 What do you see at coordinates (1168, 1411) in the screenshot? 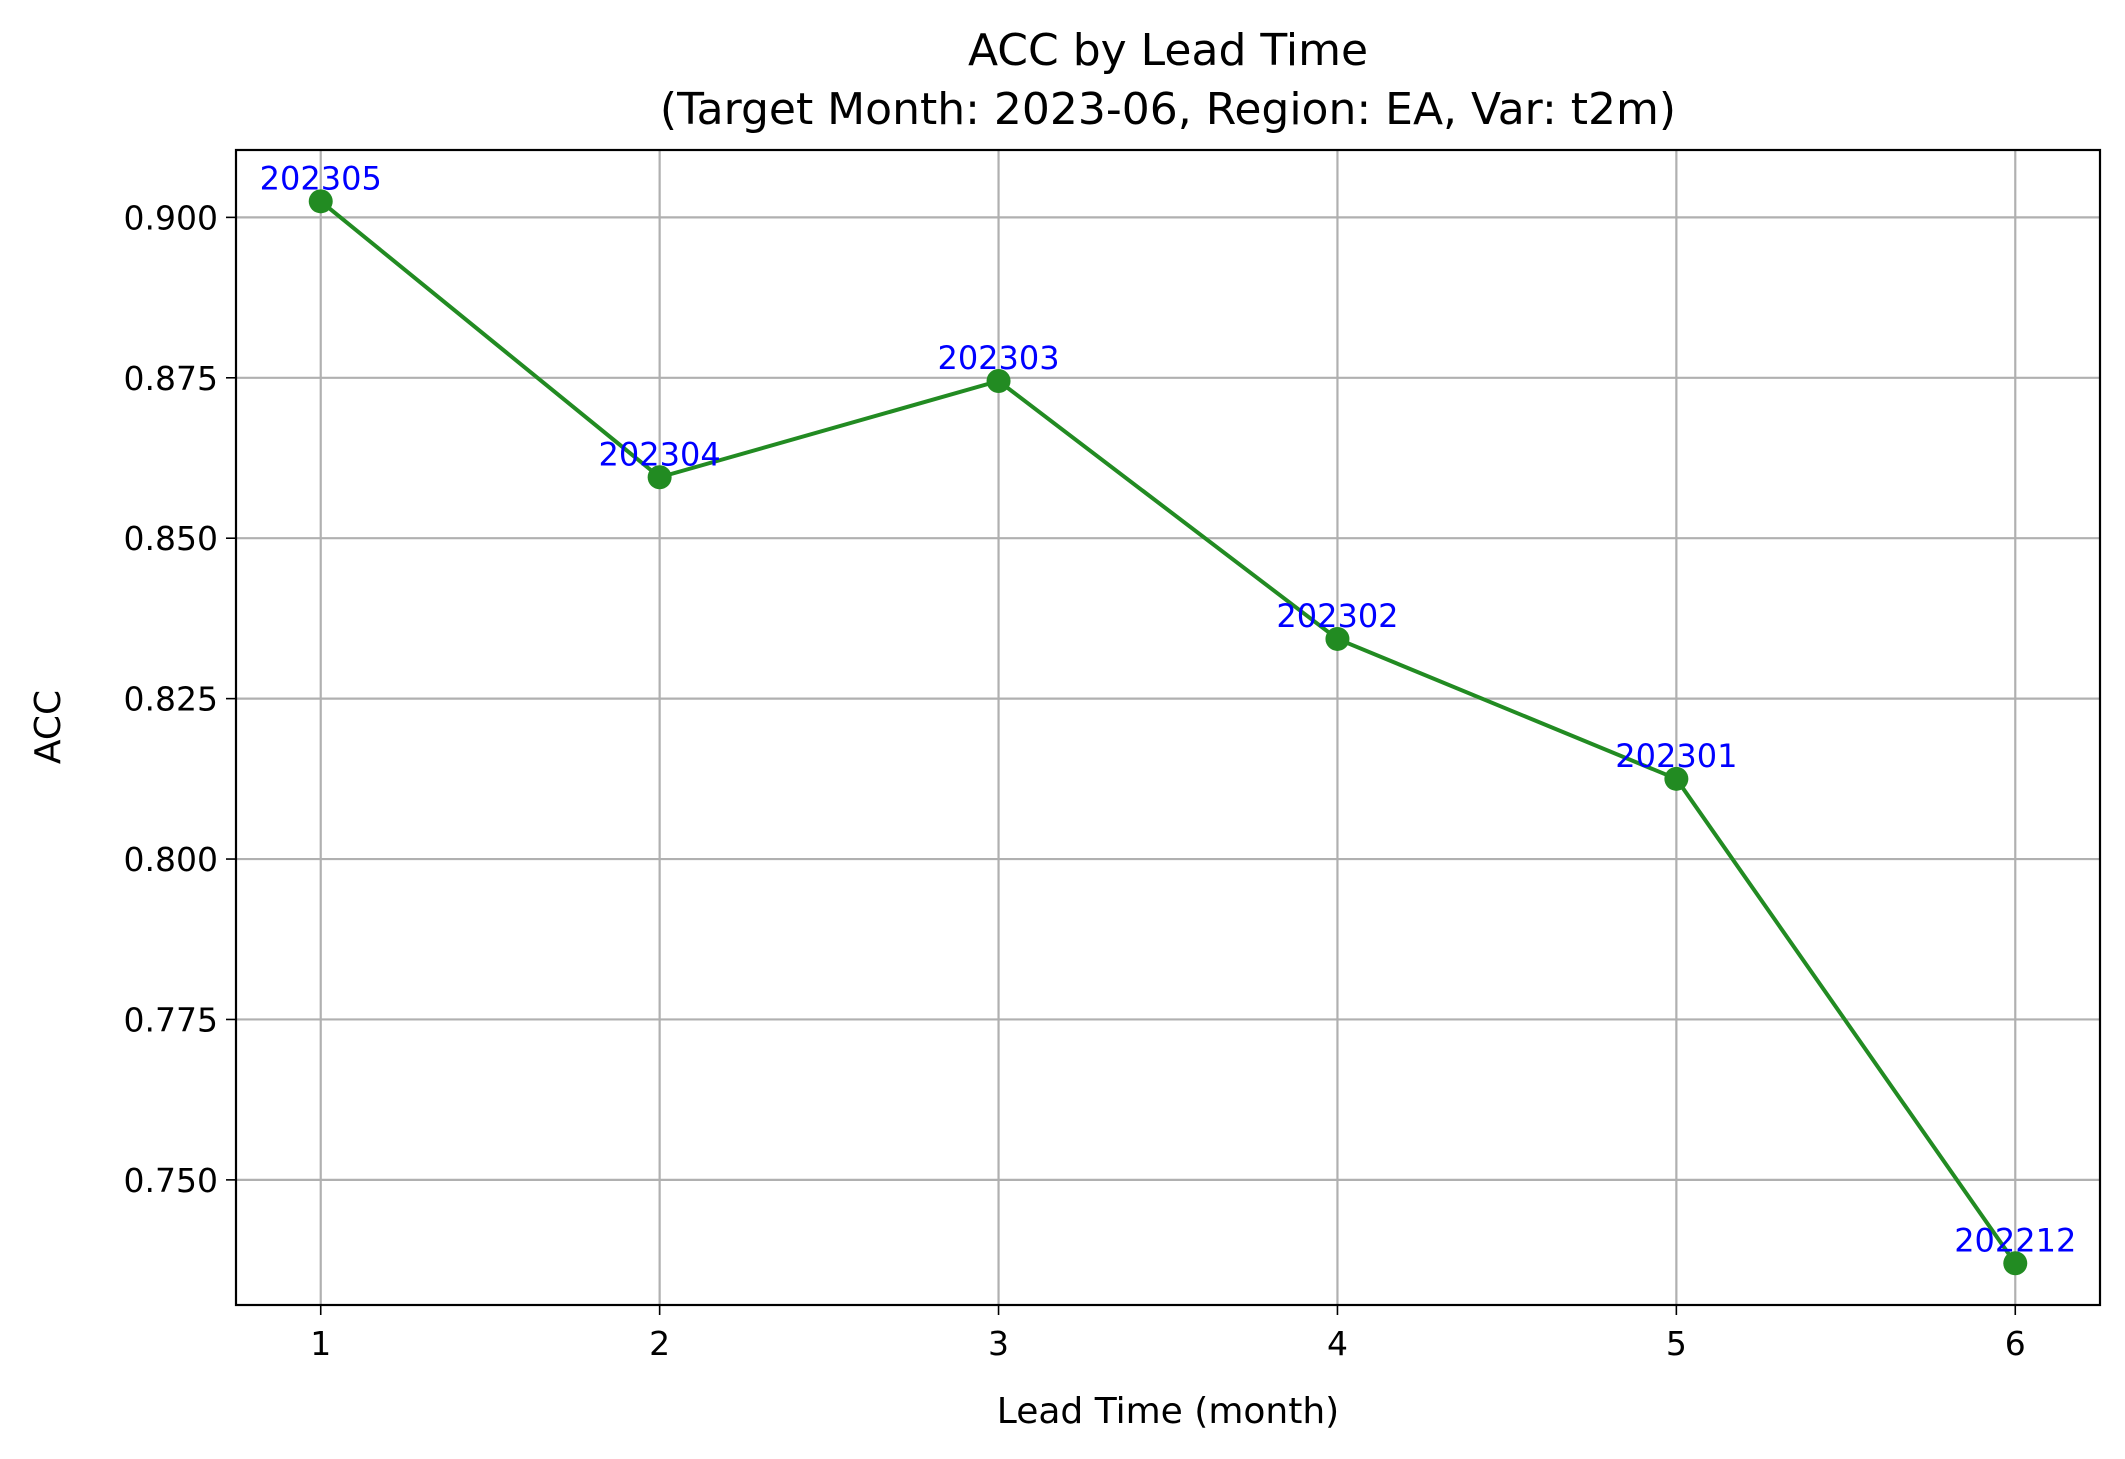
I see `x-axis-label: Lead Time (month)` at bounding box center [1168, 1411].